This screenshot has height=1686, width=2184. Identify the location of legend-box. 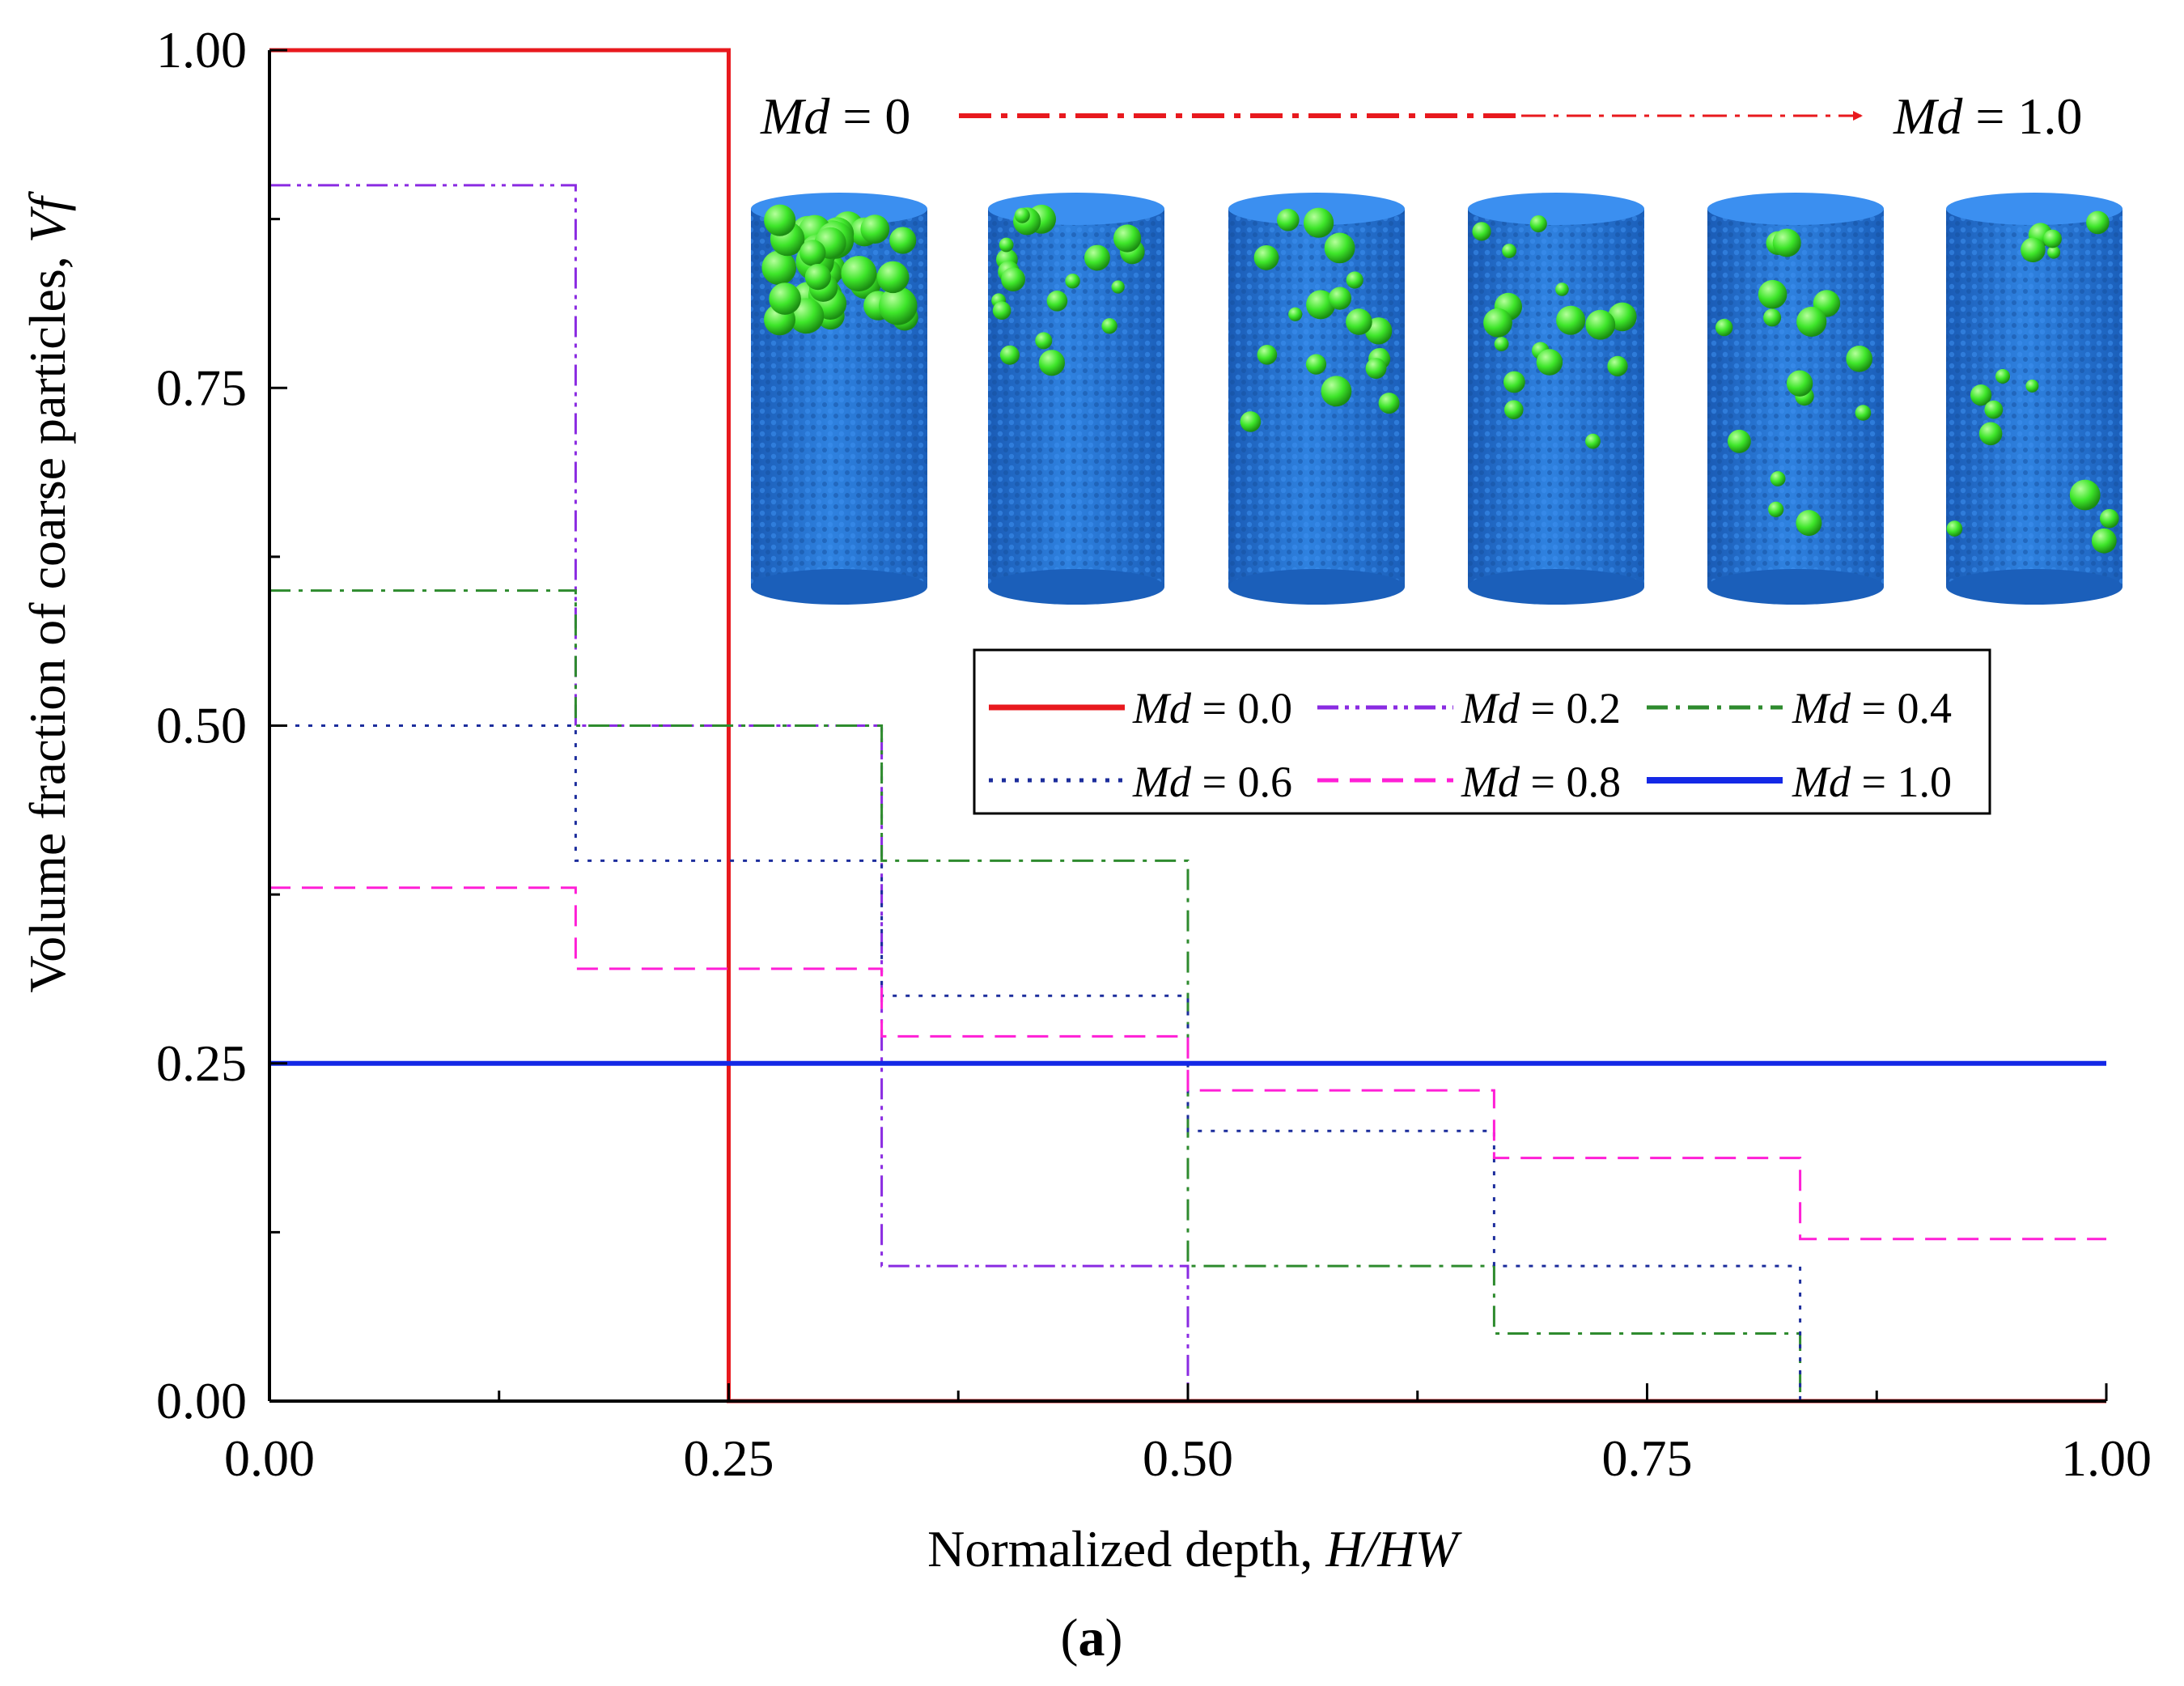
(1482, 731).